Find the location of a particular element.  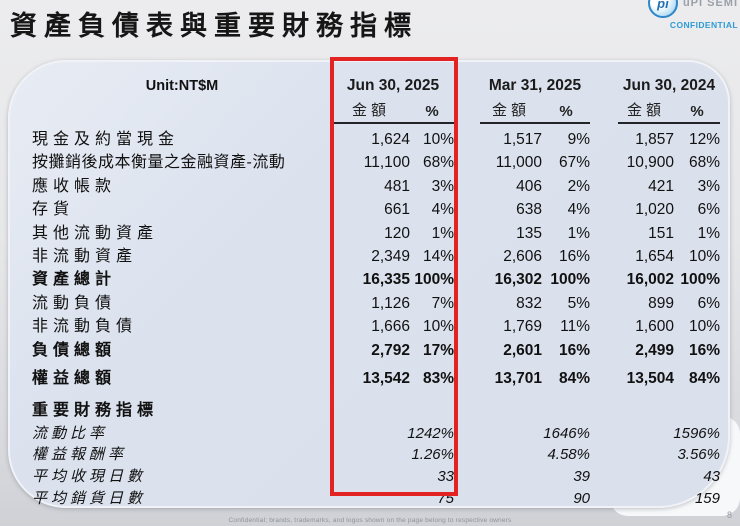

table-row: 非流動資產 2,349 14% 2,606 16% 1,654 10% is located at coordinates (380, 256).